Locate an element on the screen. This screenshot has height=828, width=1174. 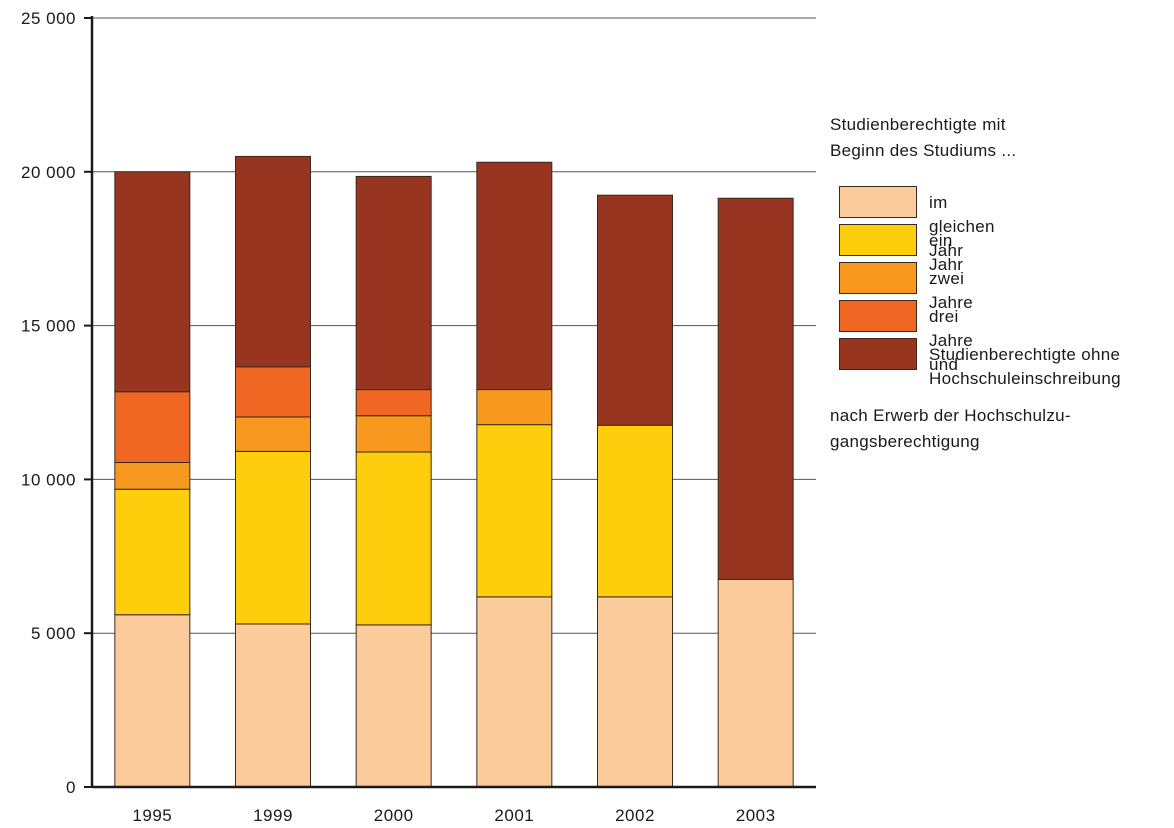
bar-stack-1999 is located at coordinates (273, 471).